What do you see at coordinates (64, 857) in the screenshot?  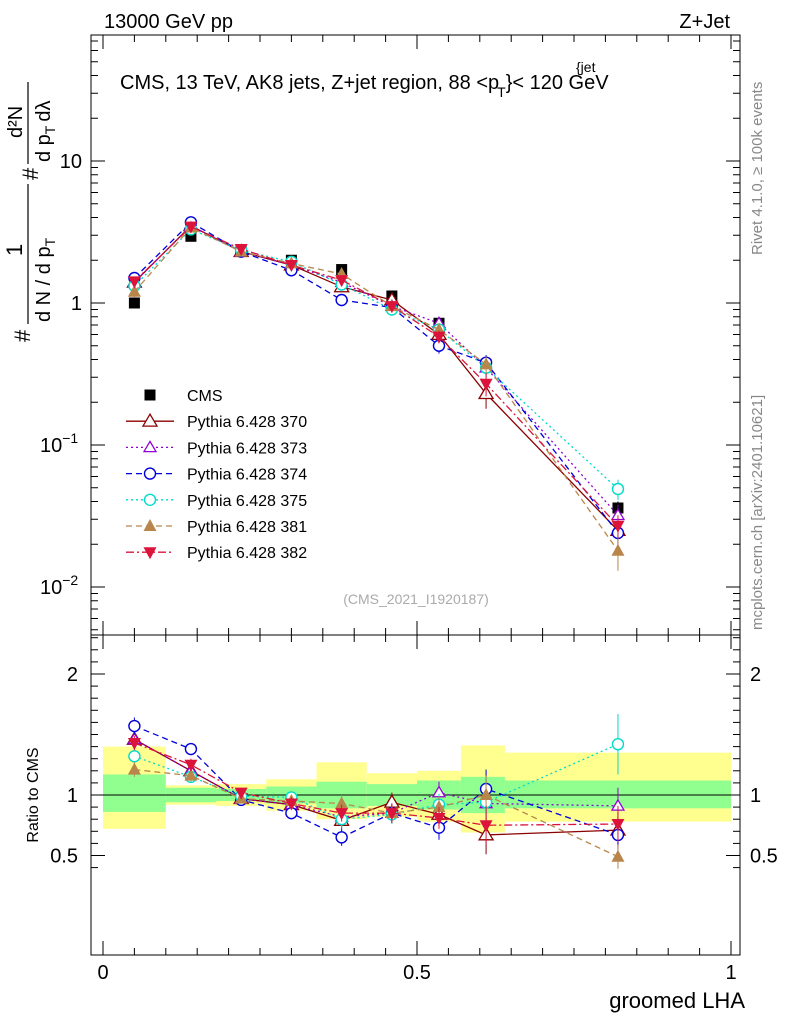 I see `ratio-ytick-label-left: 0.5` at bounding box center [64, 857].